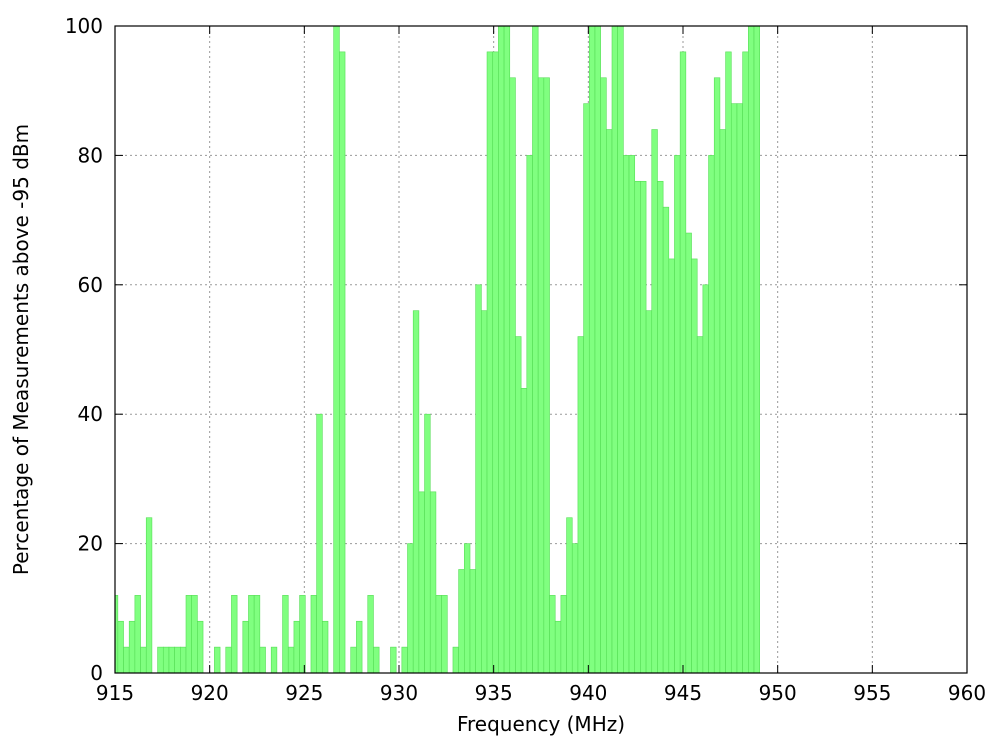 Image resolution: width=990 pixels, height=747 pixels. I want to click on y-tick-label: 100, so click(84, 26).